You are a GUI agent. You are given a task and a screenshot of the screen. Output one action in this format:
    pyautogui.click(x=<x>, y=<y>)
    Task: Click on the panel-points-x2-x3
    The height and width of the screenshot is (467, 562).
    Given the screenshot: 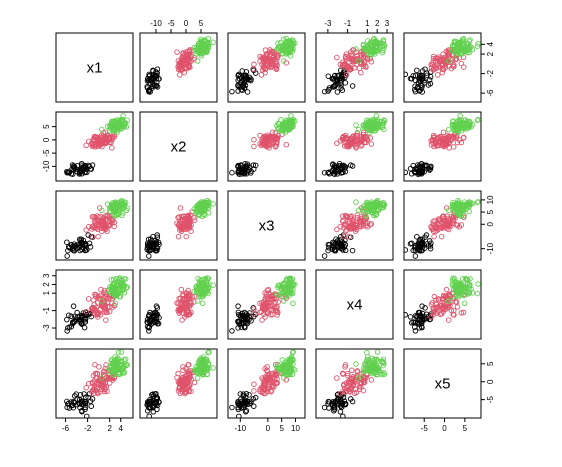 What is the action you would take?
    pyautogui.click(x=263, y=145)
    